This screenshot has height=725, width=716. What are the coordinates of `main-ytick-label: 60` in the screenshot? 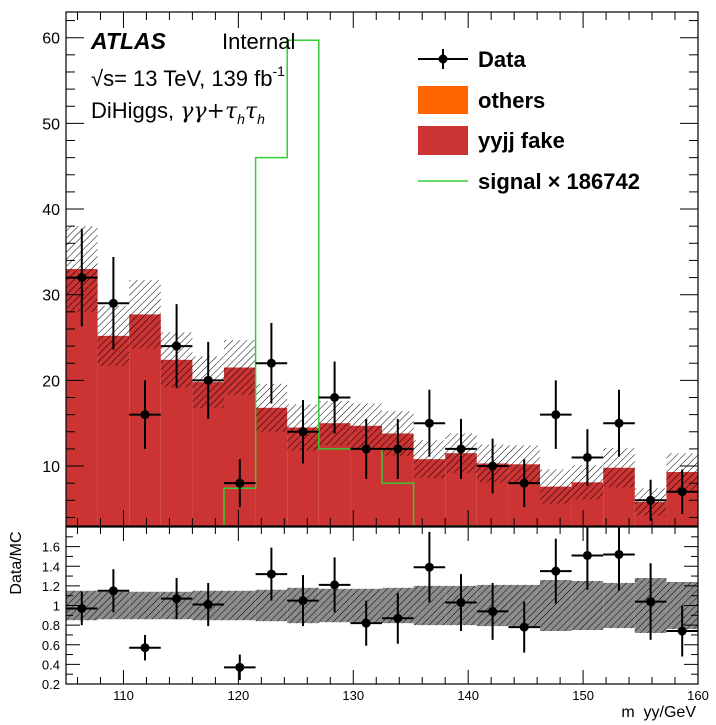 It's located at (51, 39).